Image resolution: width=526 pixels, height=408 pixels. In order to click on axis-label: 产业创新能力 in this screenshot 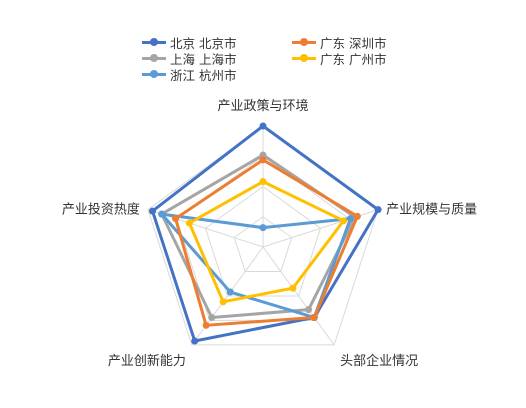, I will do `click(147, 361)`.